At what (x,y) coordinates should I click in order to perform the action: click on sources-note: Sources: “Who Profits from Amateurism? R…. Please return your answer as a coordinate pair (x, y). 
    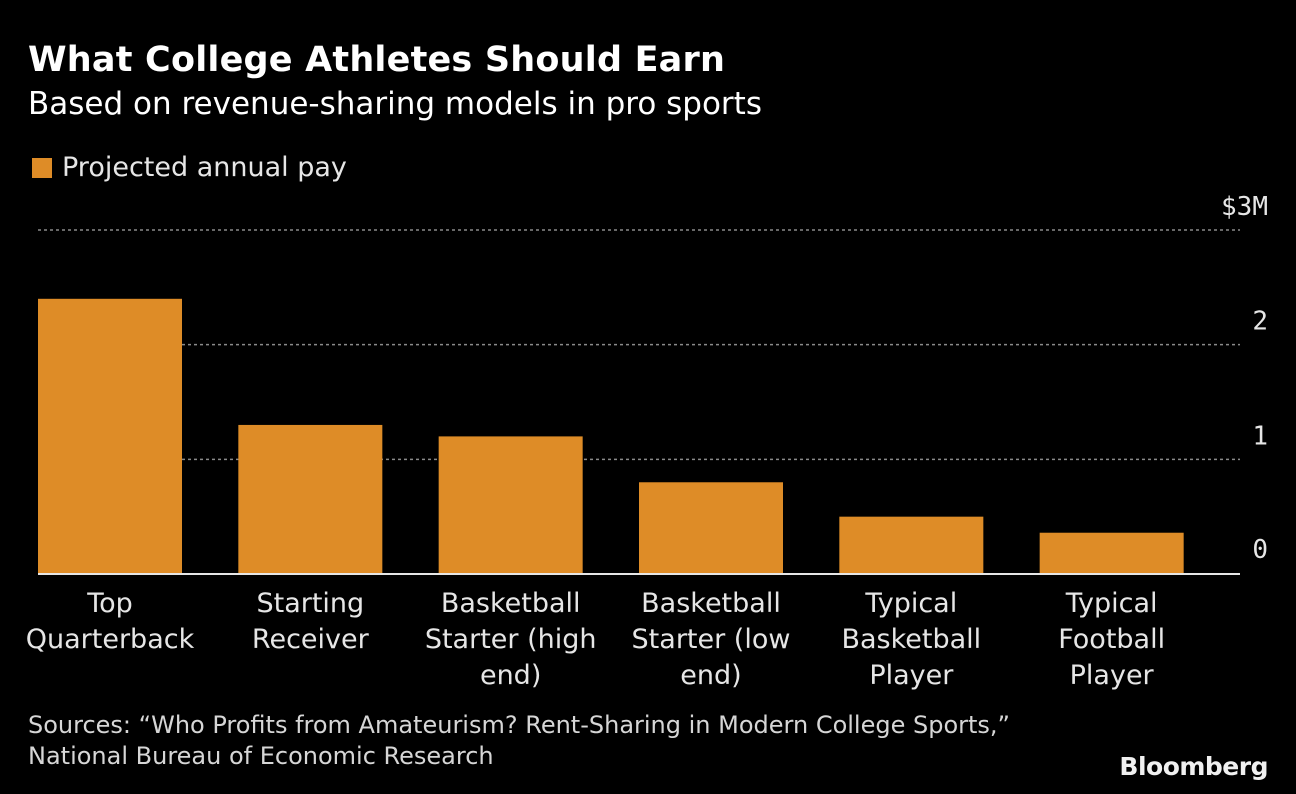
    Looking at the image, I should click on (519, 741).